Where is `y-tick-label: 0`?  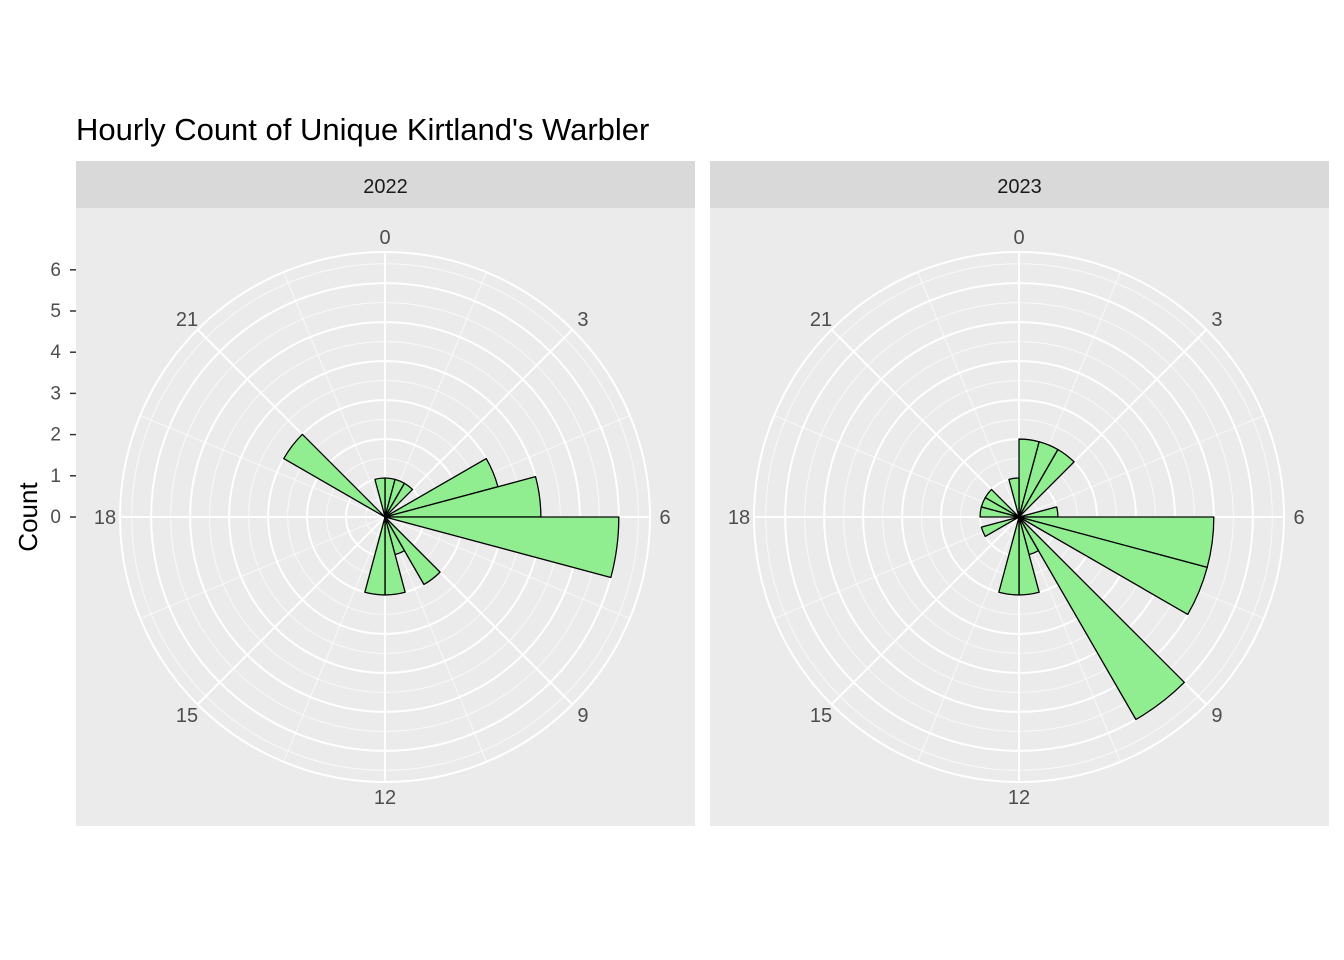
y-tick-label: 0 is located at coordinates (55, 517).